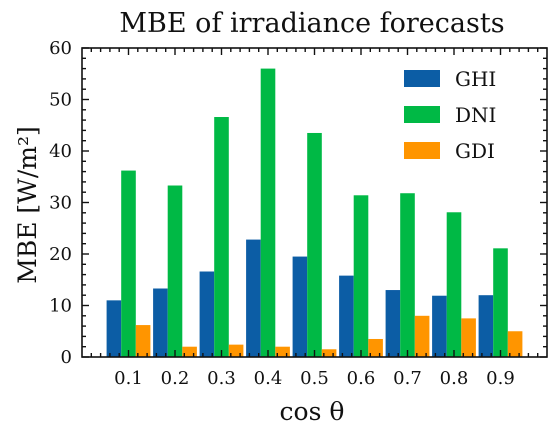 This screenshot has height=437, width=557. I want to click on x-tick-label-0.3: 0.3, so click(221, 378).